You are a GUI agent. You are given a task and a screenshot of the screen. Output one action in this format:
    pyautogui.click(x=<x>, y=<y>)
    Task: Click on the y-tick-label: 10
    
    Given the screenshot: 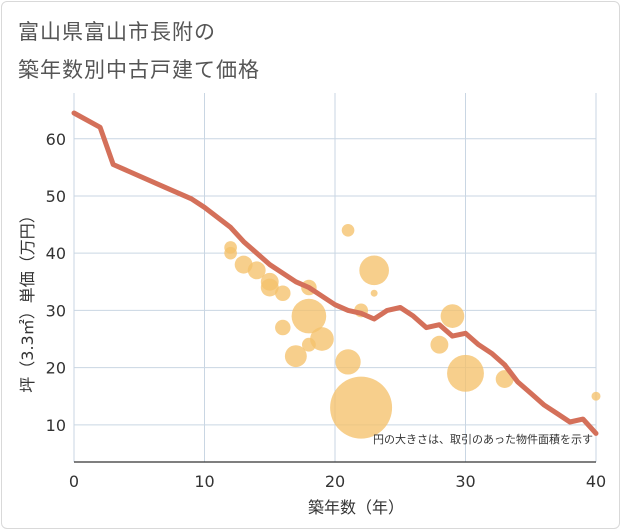 What is the action you would take?
    pyautogui.click(x=56, y=425)
    